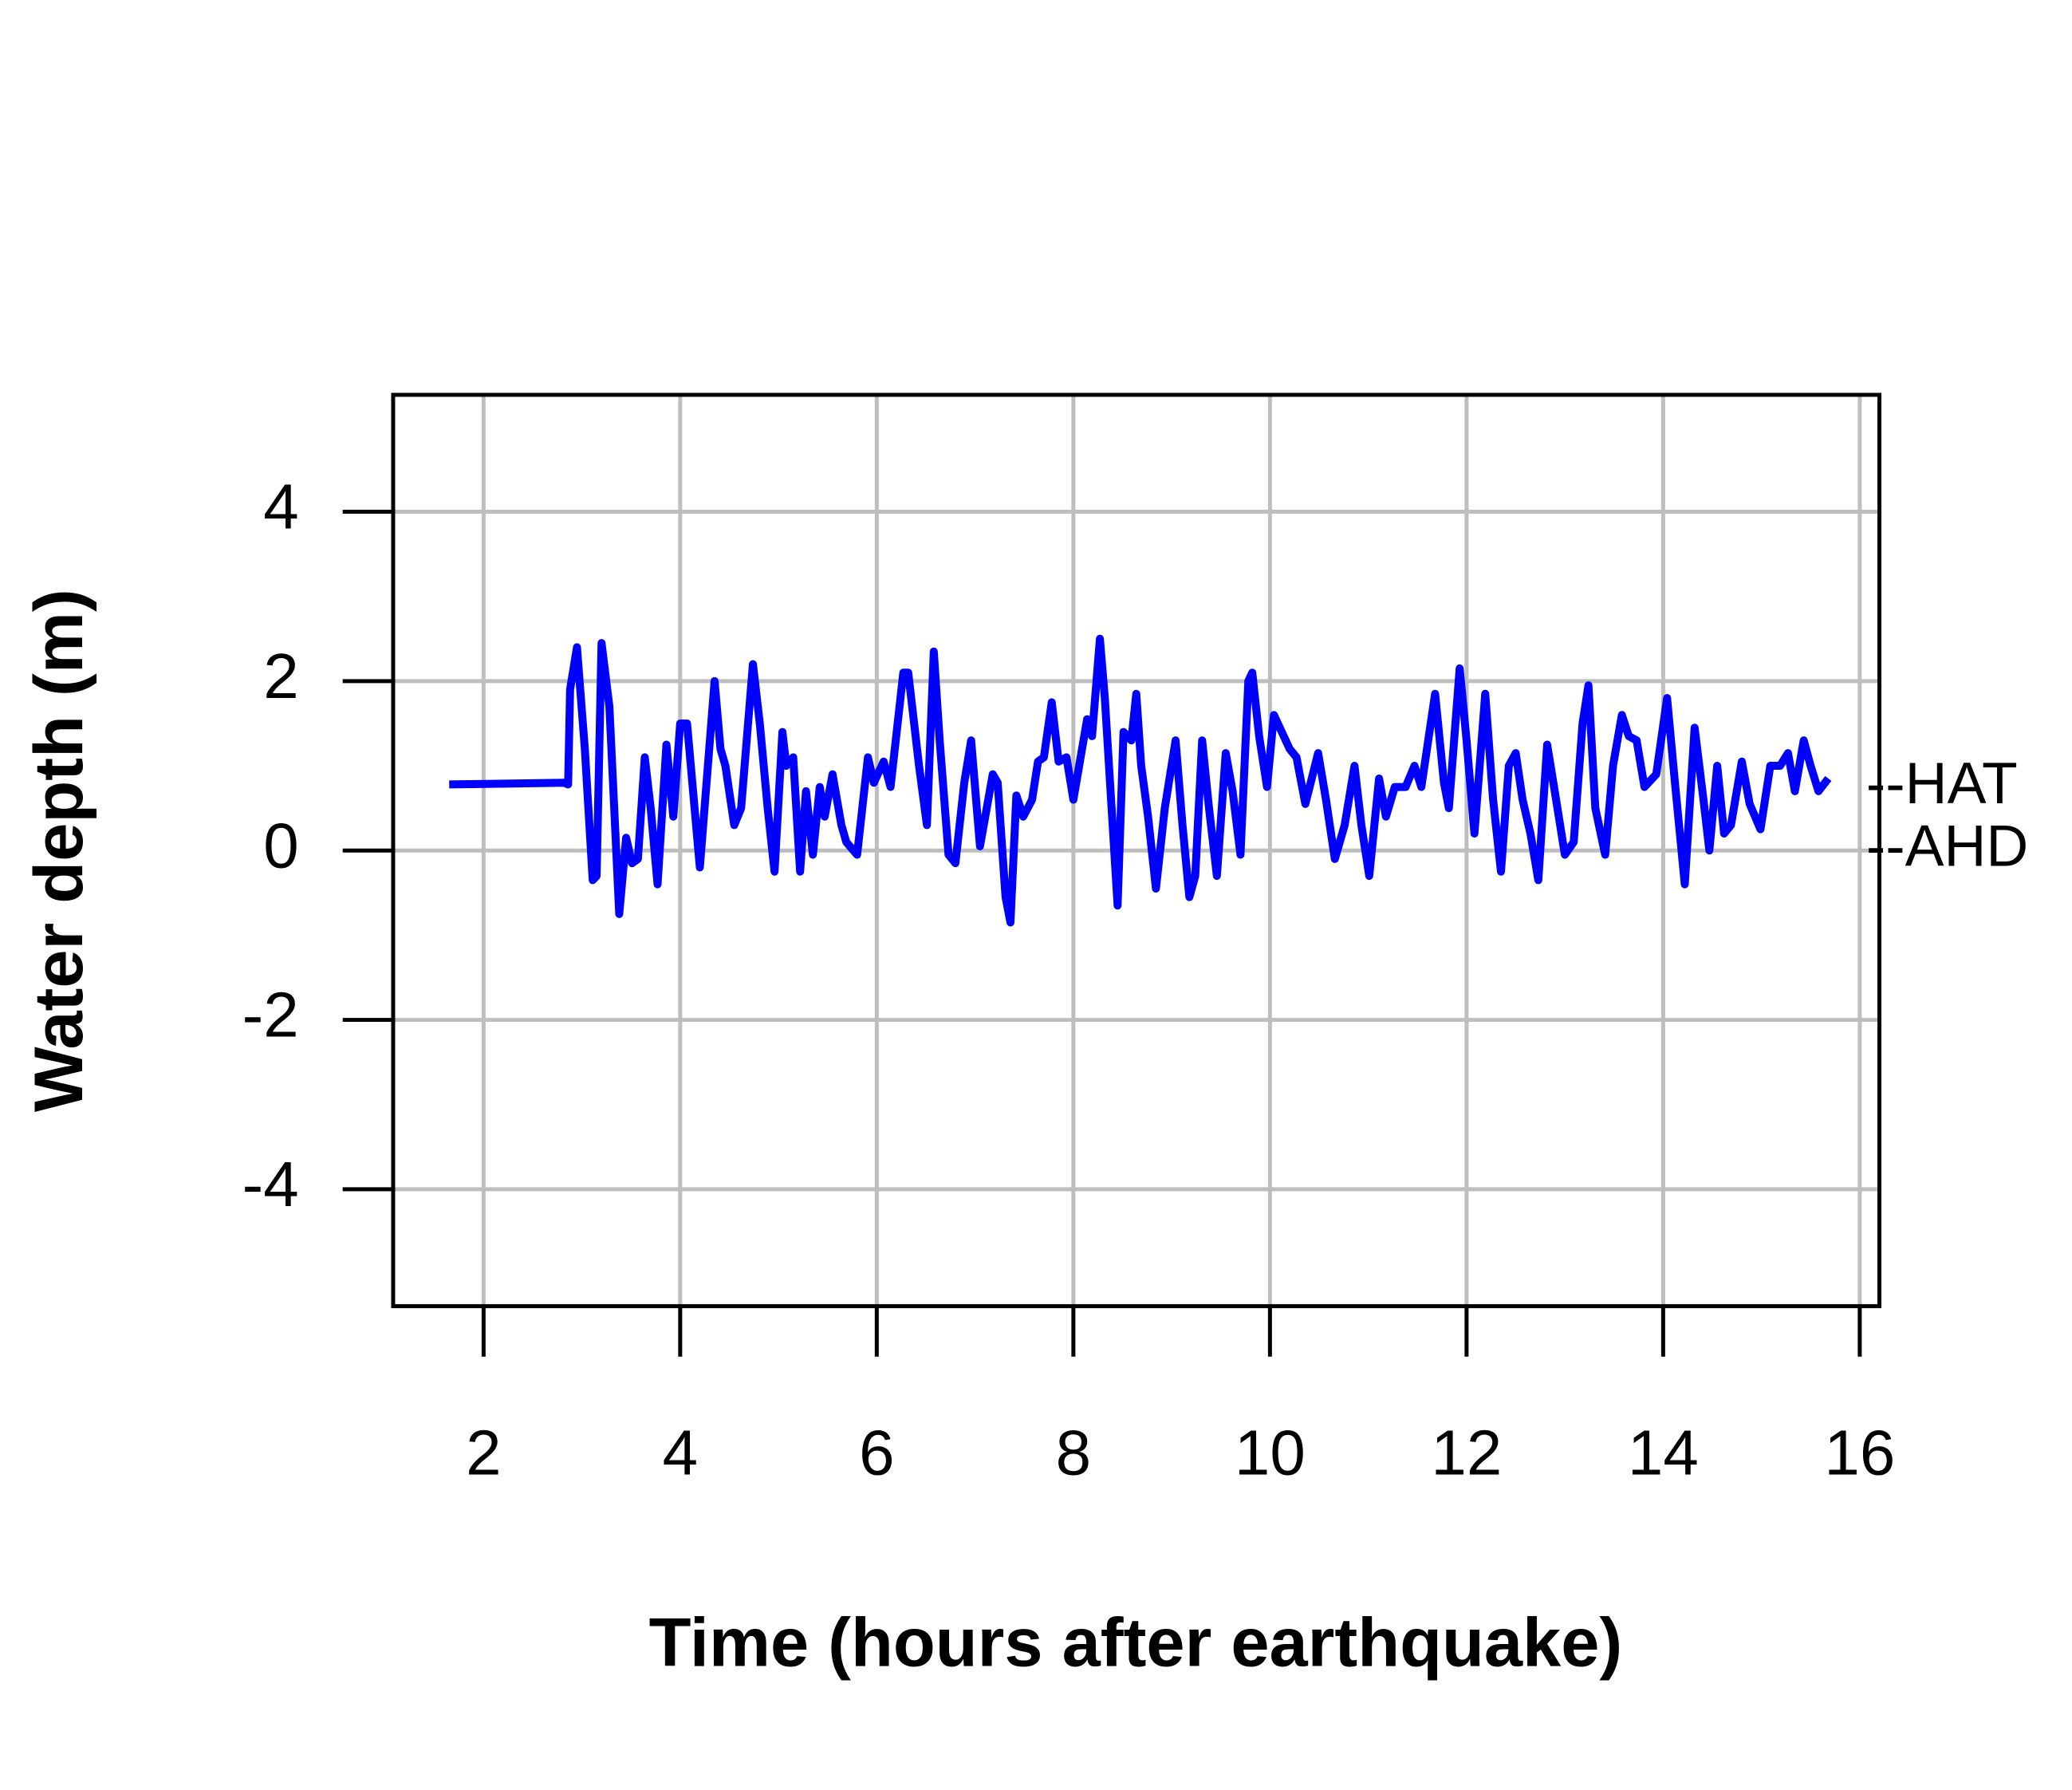 Image resolution: width=2072 pixels, height=1790 pixels. What do you see at coordinates (877, 1452) in the screenshot?
I see `x-tick-label: 6` at bounding box center [877, 1452].